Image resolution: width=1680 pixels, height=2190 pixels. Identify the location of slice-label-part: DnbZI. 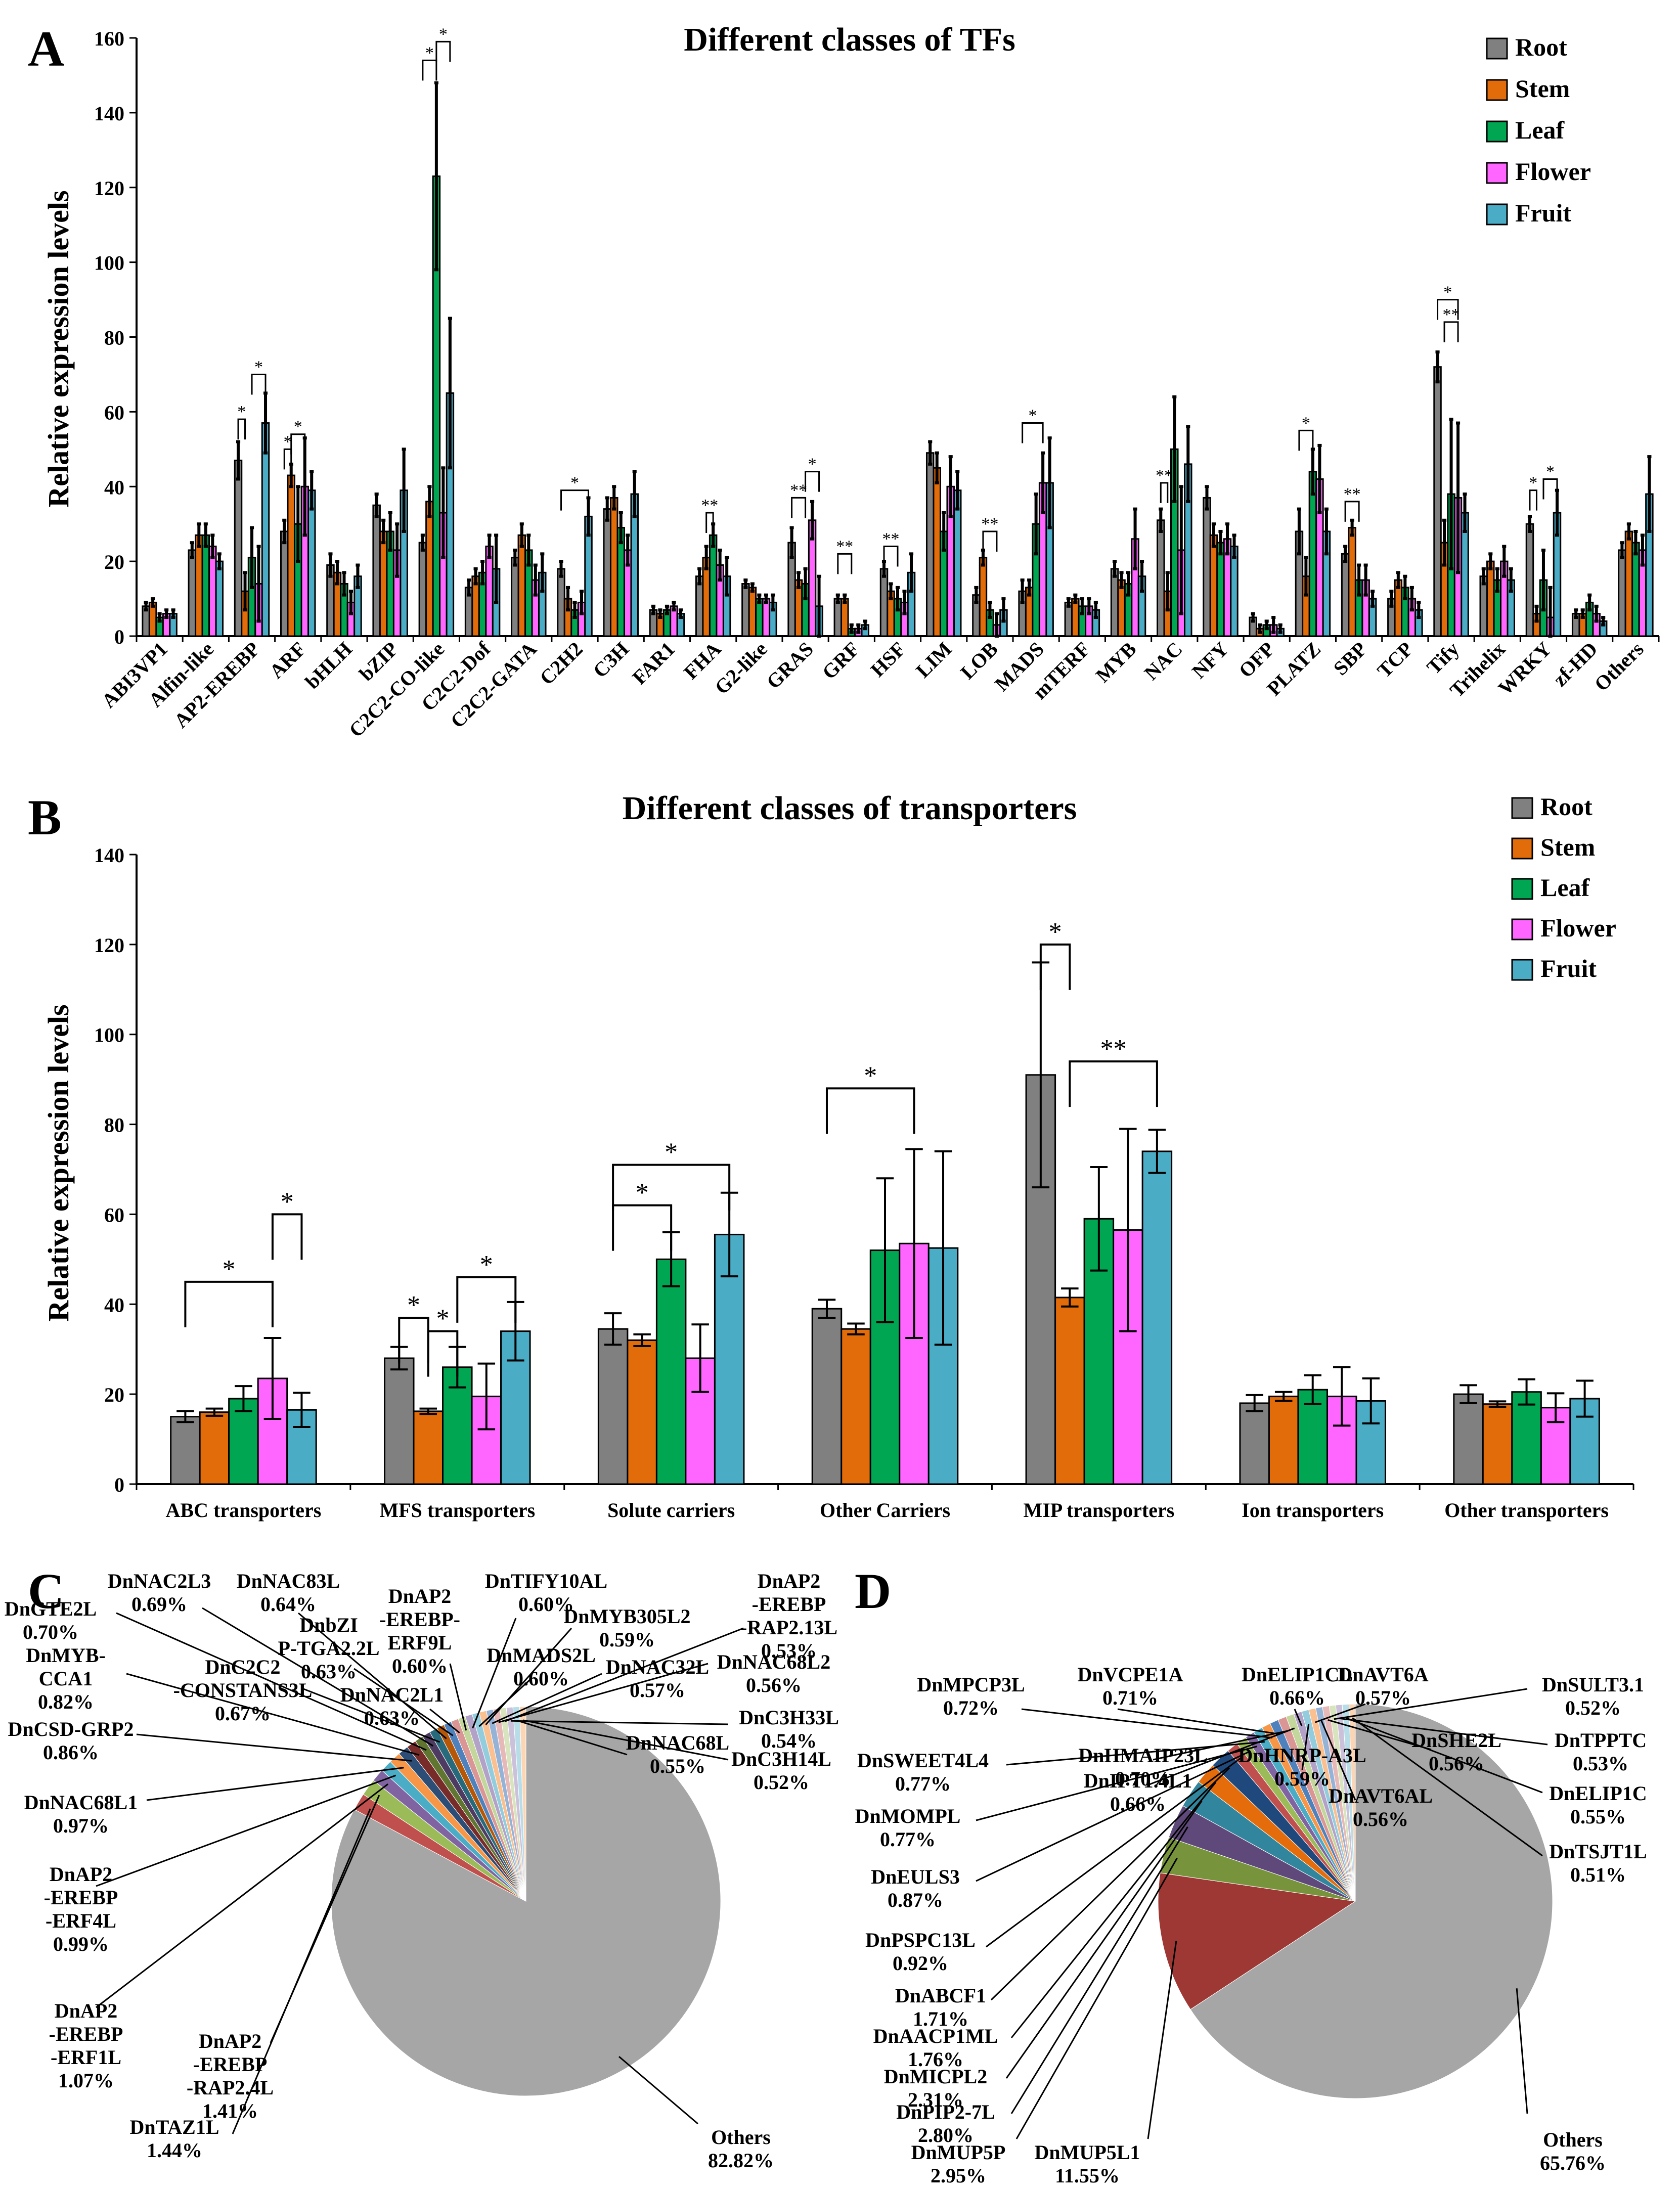
(328, 1625).